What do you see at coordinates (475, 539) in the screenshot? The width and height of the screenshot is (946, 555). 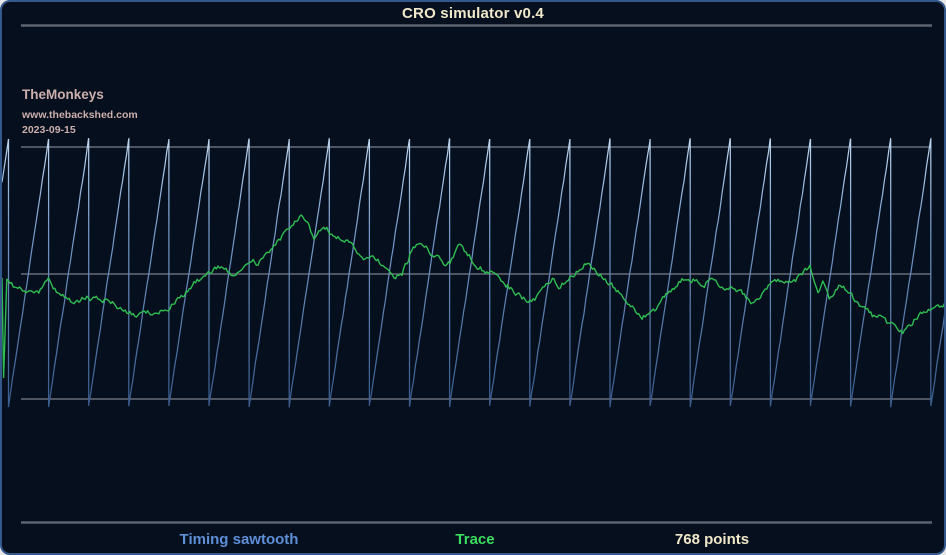 I see `legend-trace-label: Trace` at bounding box center [475, 539].